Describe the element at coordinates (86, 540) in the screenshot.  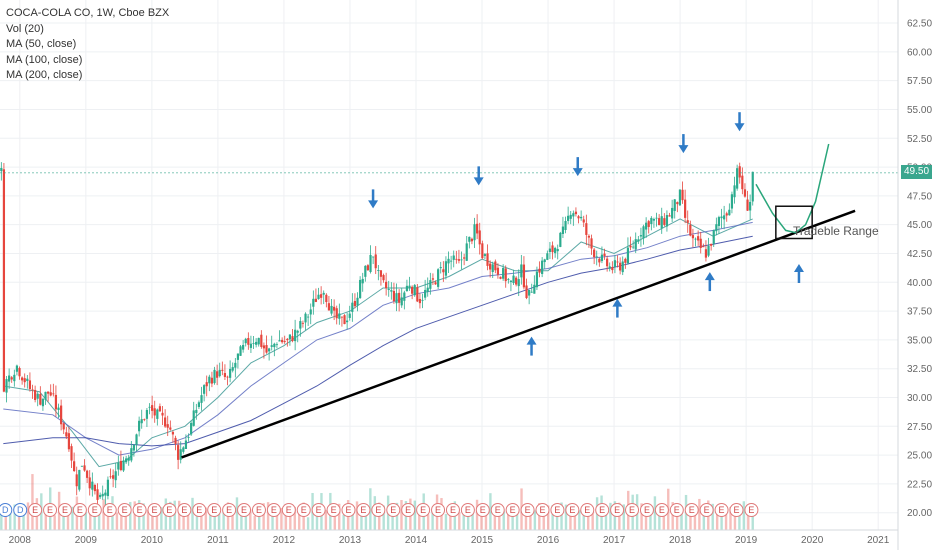
I see `x-tick-label-1: 2009` at that location.